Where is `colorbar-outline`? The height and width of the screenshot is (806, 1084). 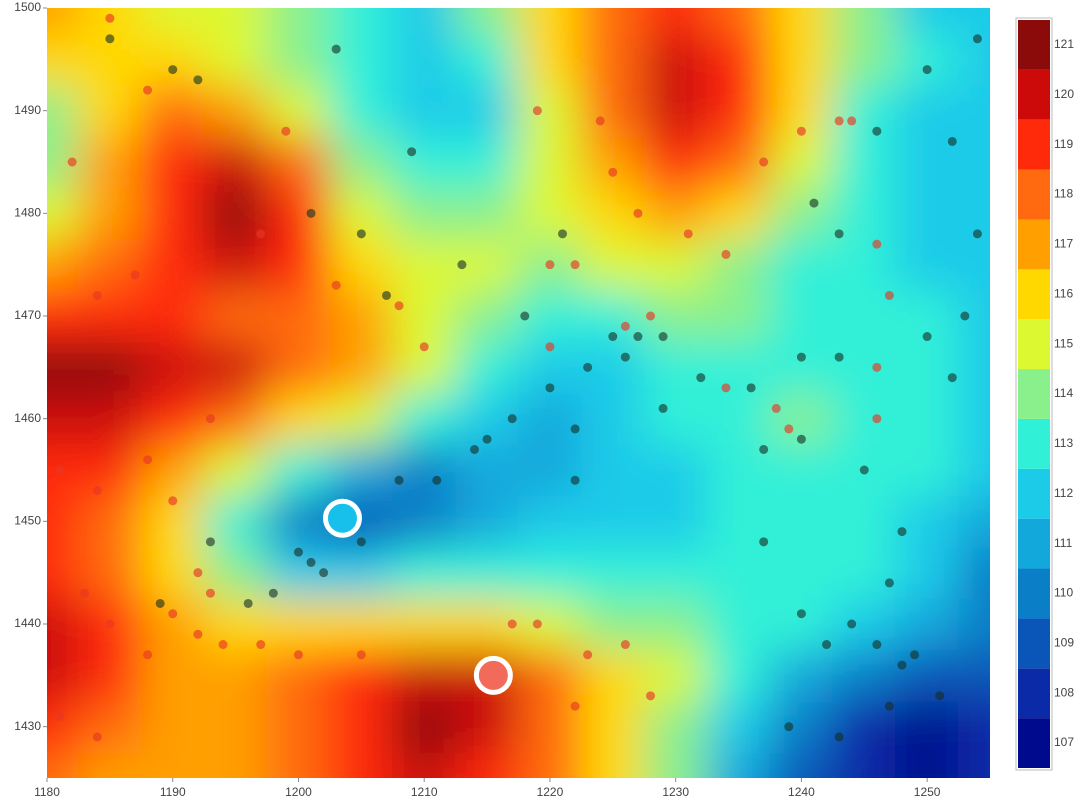
colorbar-outline is located at coordinates (1034, 394).